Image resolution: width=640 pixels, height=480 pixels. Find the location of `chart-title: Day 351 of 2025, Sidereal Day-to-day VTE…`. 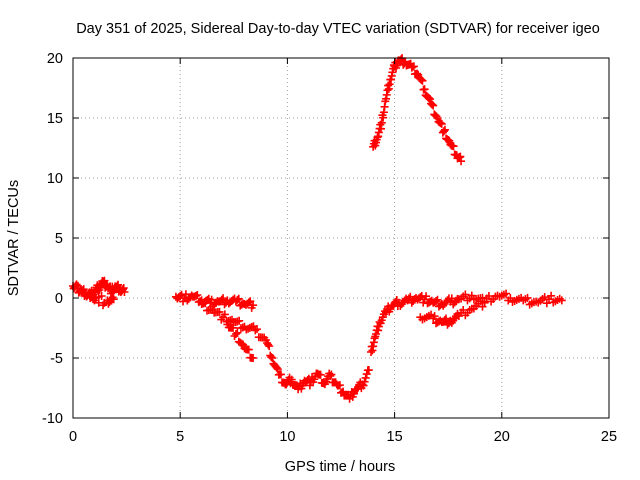

chart-title: Day 351 of 2025, Sidereal Day-to-day VTE… is located at coordinates (338, 29).